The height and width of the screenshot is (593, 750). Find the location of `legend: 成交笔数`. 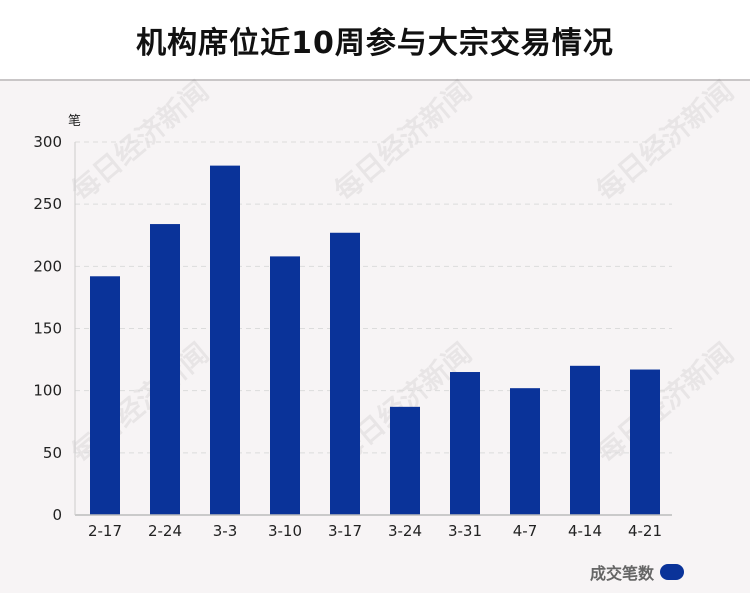

legend: 成交笔数 is located at coordinates (637, 572).